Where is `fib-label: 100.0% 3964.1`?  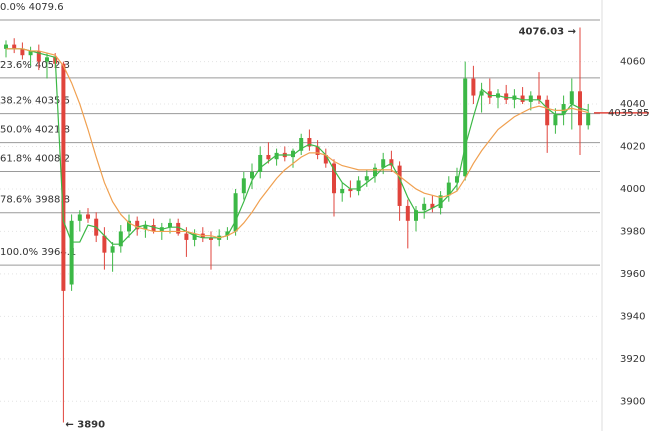
fib-label: 100.0% 3964.1 is located at coordinates (38, 252).